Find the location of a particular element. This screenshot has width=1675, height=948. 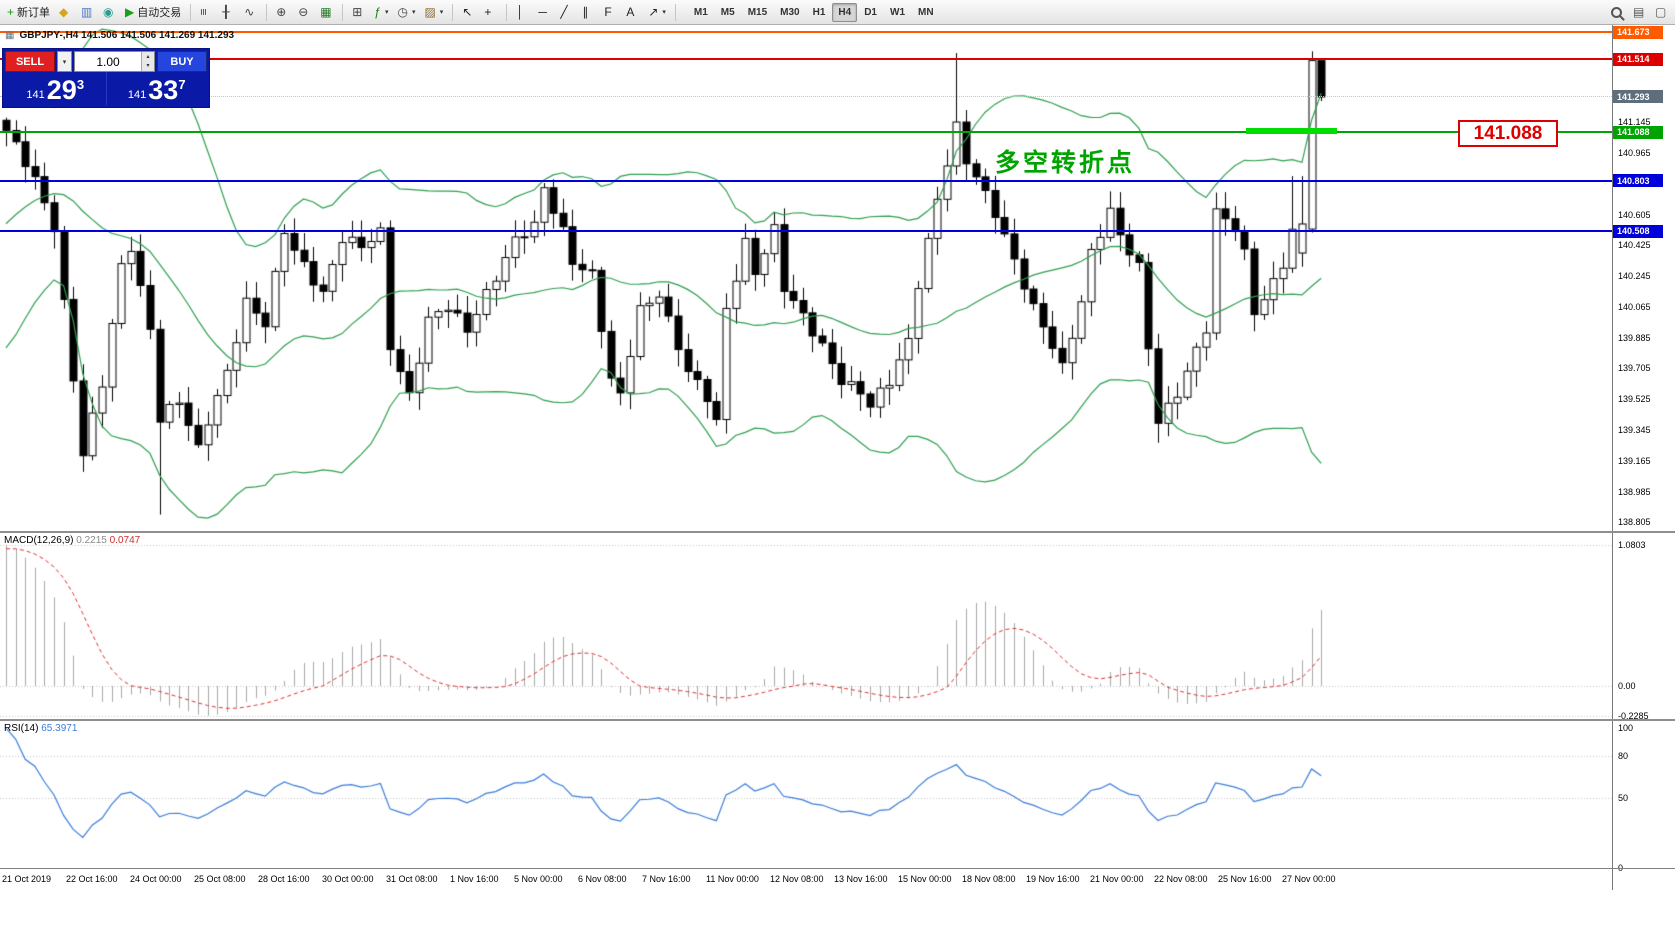

price-axis-tick: 140.965 is located at coordinates (1634, 153).